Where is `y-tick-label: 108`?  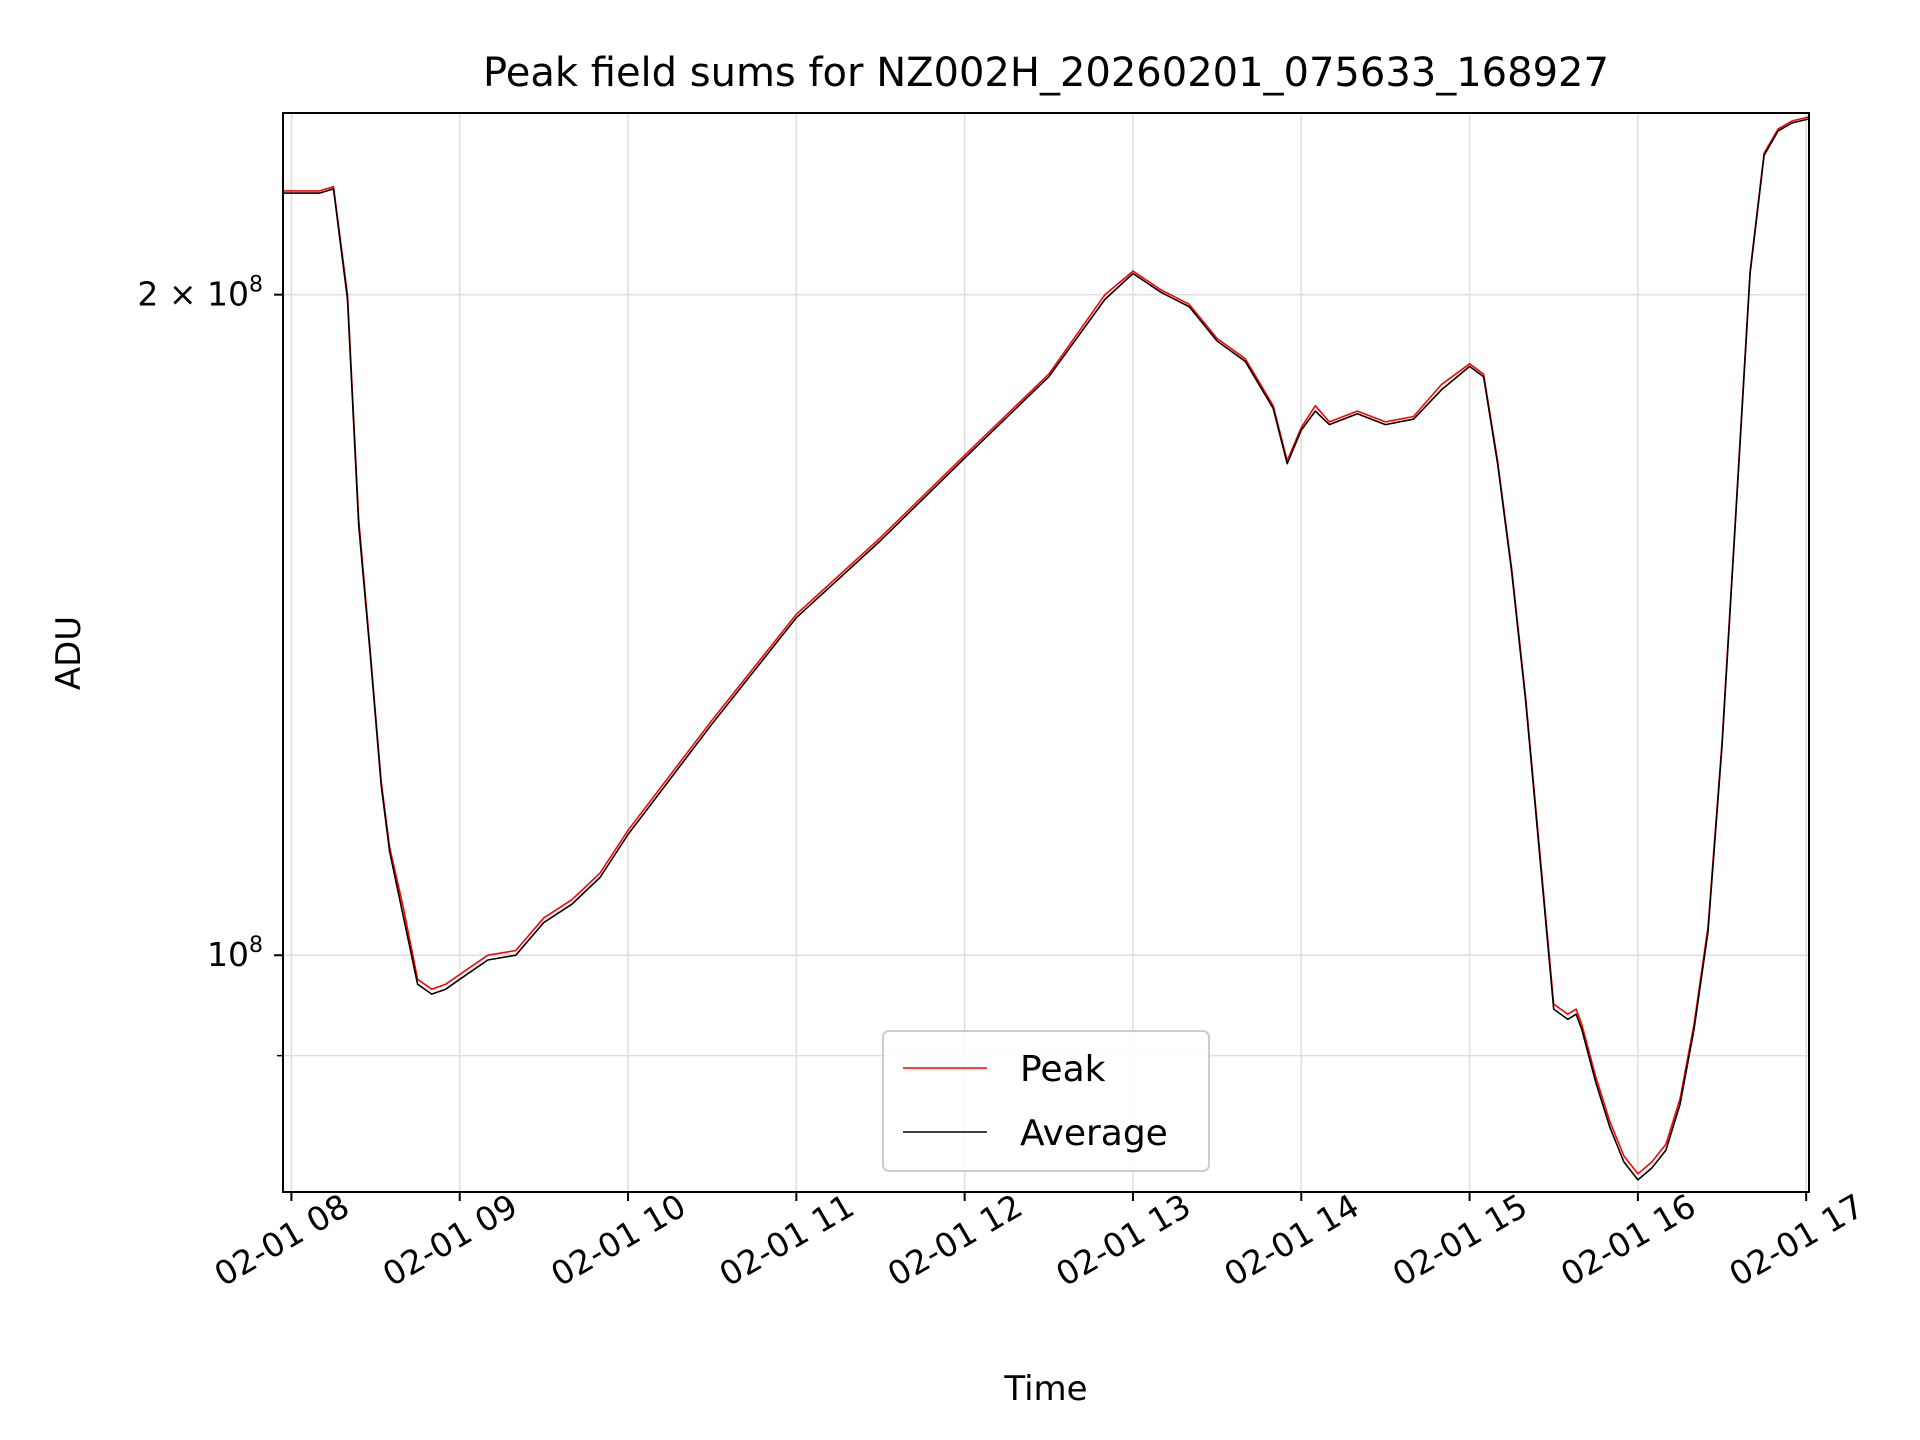
y-tick-label: 108 is located at coordinates (235, 953).